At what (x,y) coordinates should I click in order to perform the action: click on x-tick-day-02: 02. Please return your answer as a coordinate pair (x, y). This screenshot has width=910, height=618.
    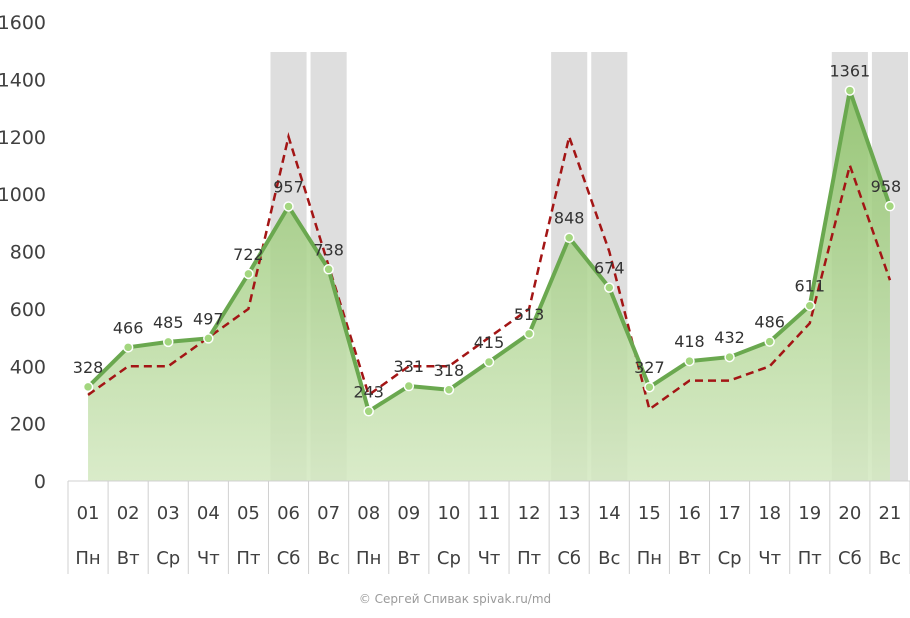
    Looking at the image, I should click on (128, 513).